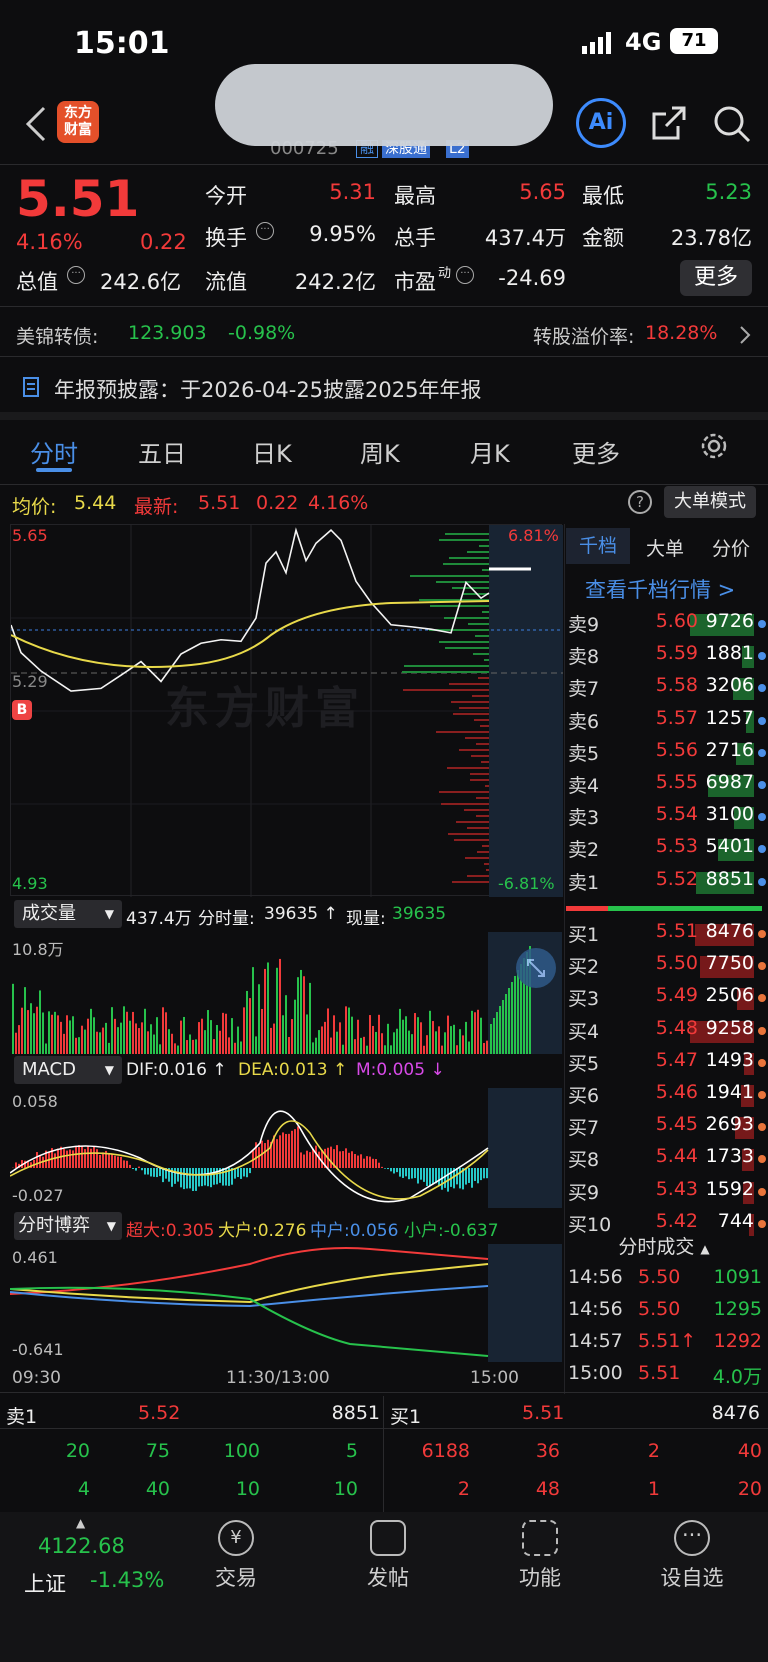  Describe the element at coordinates (676, 653) in the screenshot. I see `ask-price: 5.59` at that location.